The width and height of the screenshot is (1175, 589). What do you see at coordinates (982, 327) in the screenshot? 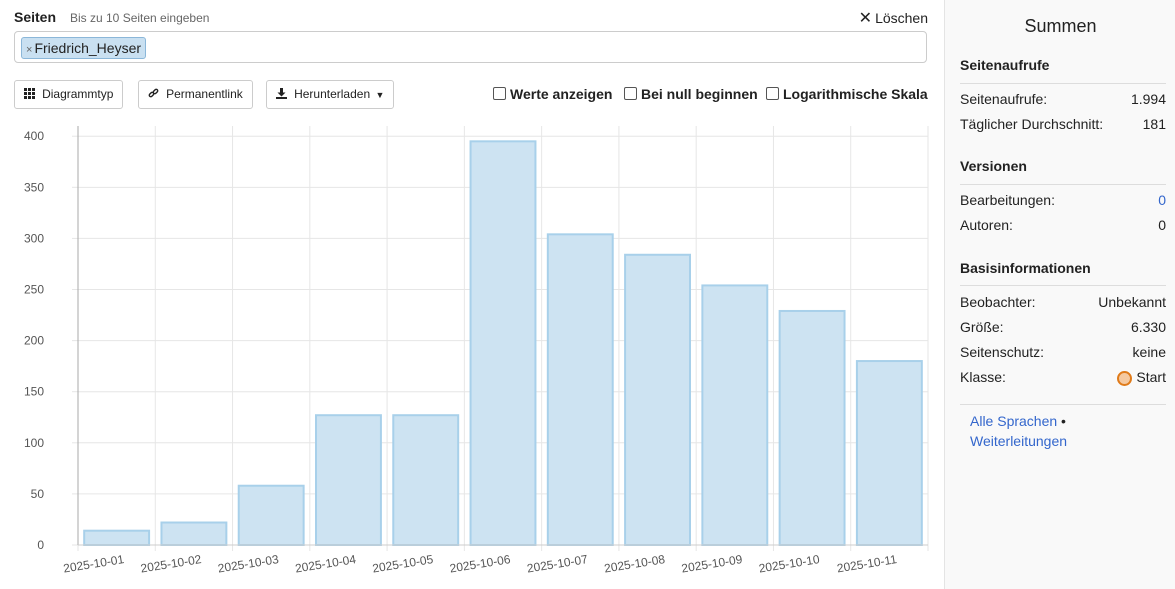
I see `row-label: Größe:` at bounding box center [982, 327].